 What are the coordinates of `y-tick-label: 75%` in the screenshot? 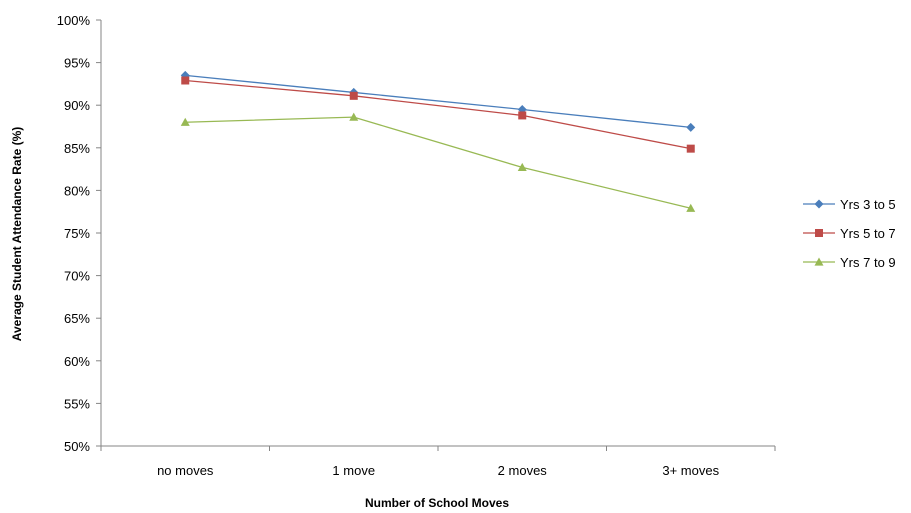 It's located at (77, 233).